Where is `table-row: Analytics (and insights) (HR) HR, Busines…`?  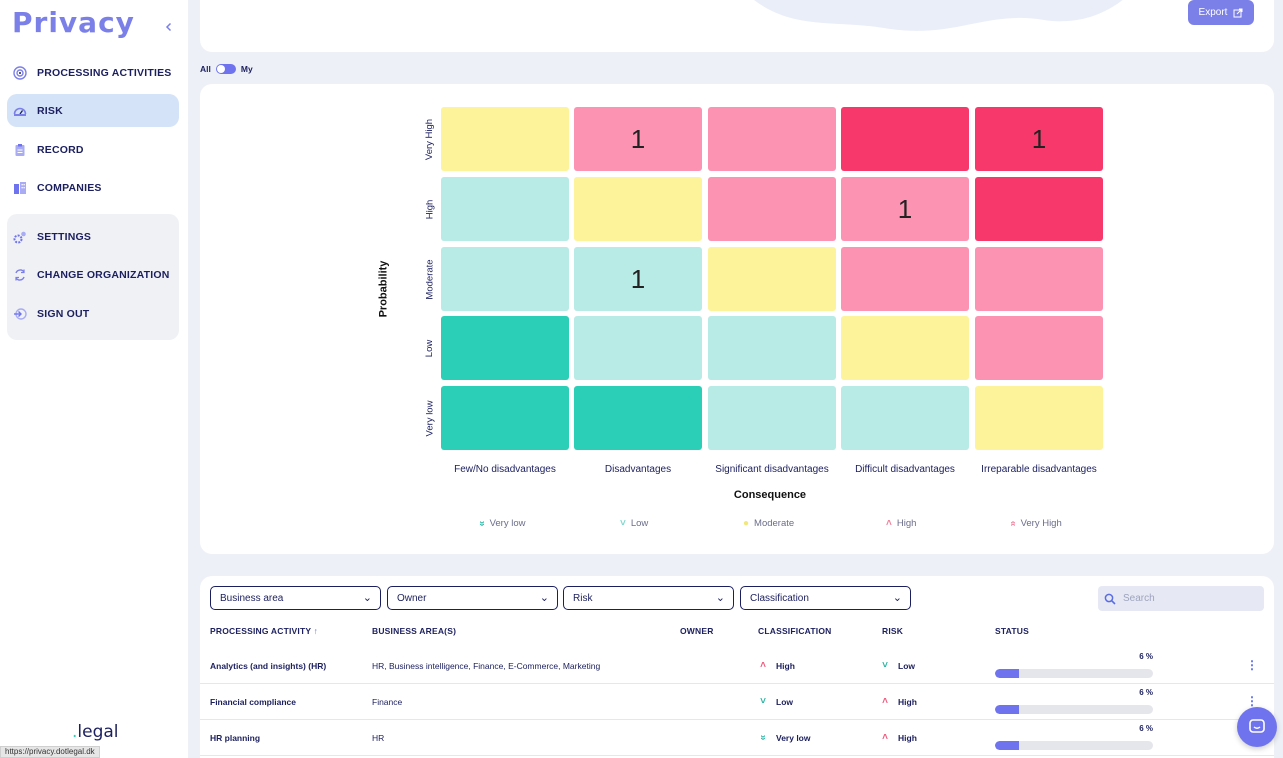 table-row: Analytics (and insights) (HR) HR, Busines… is located at coordinates (737, 666).